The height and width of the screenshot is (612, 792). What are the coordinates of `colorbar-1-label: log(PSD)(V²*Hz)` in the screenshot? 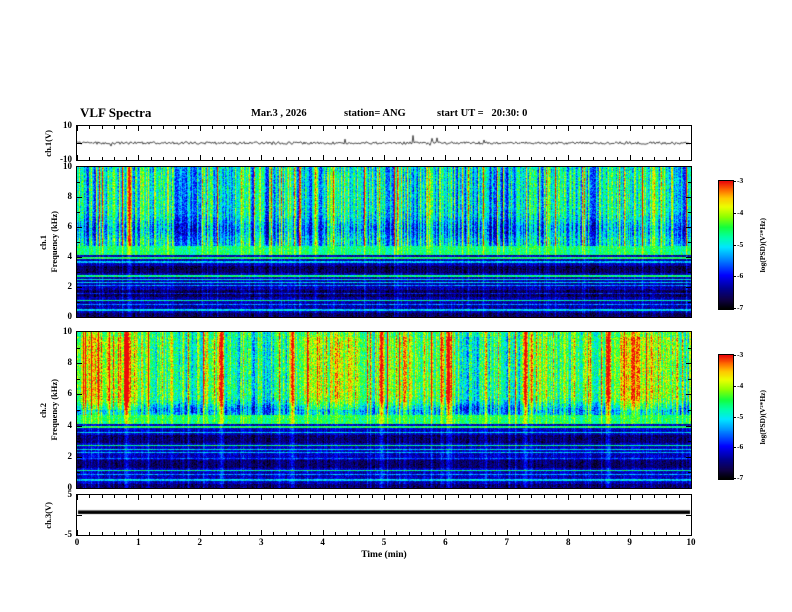 It's located at (762, 245).